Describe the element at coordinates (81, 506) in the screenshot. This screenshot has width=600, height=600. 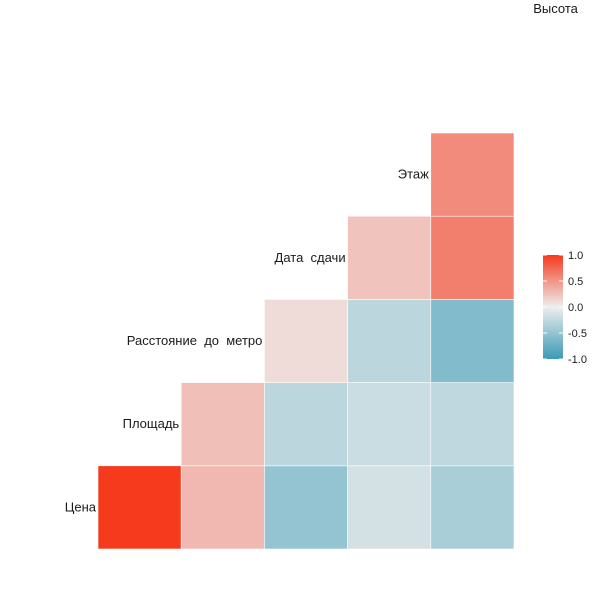
I see `variable-label: Цена` at that location.